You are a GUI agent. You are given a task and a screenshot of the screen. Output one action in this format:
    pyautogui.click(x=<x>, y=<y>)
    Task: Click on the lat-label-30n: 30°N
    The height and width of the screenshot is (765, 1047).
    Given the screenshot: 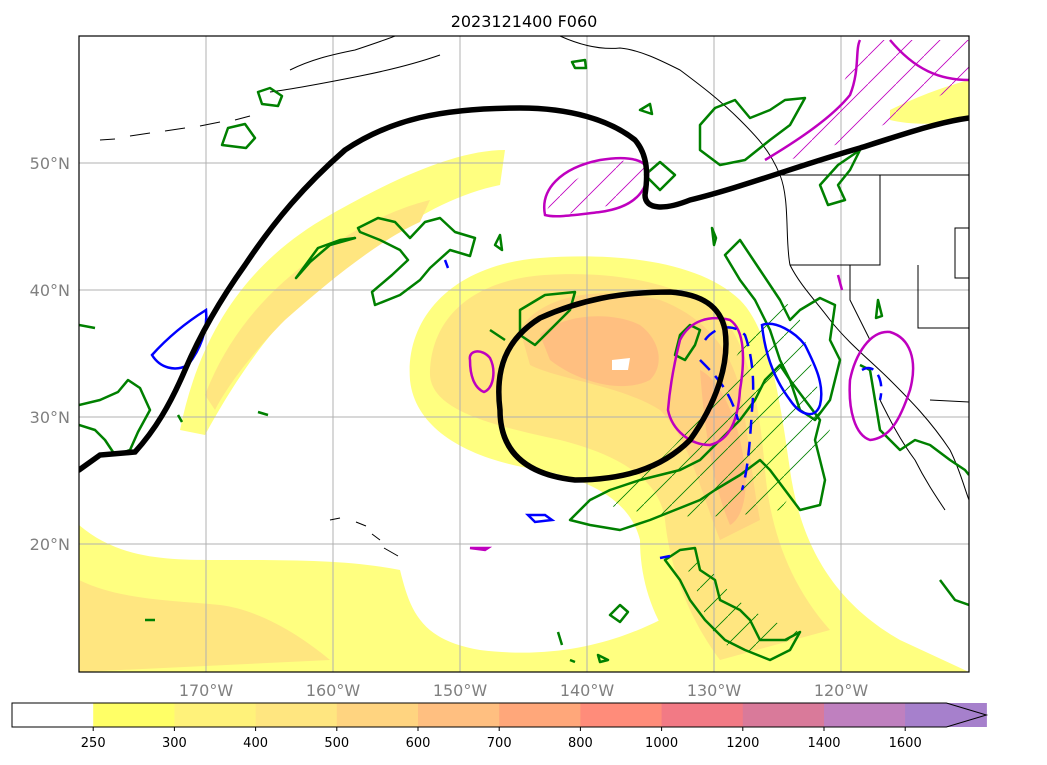 What is the action you would take?
    pyautogui.click(x=50, y=417)
    